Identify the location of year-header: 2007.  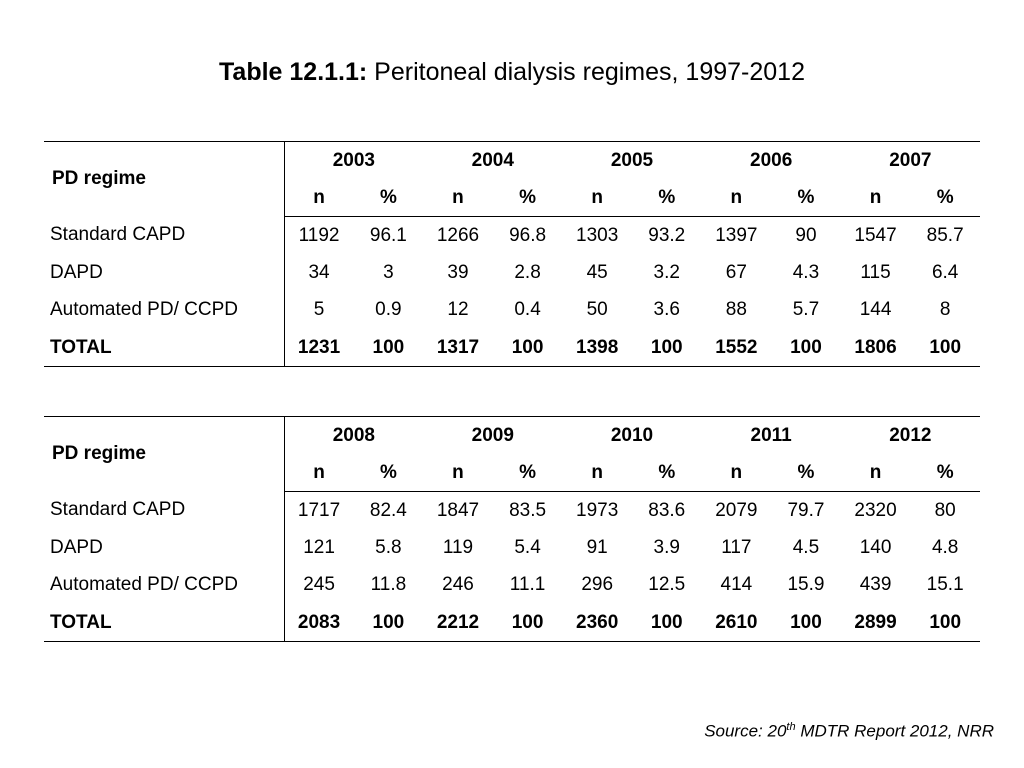
(910, 160).